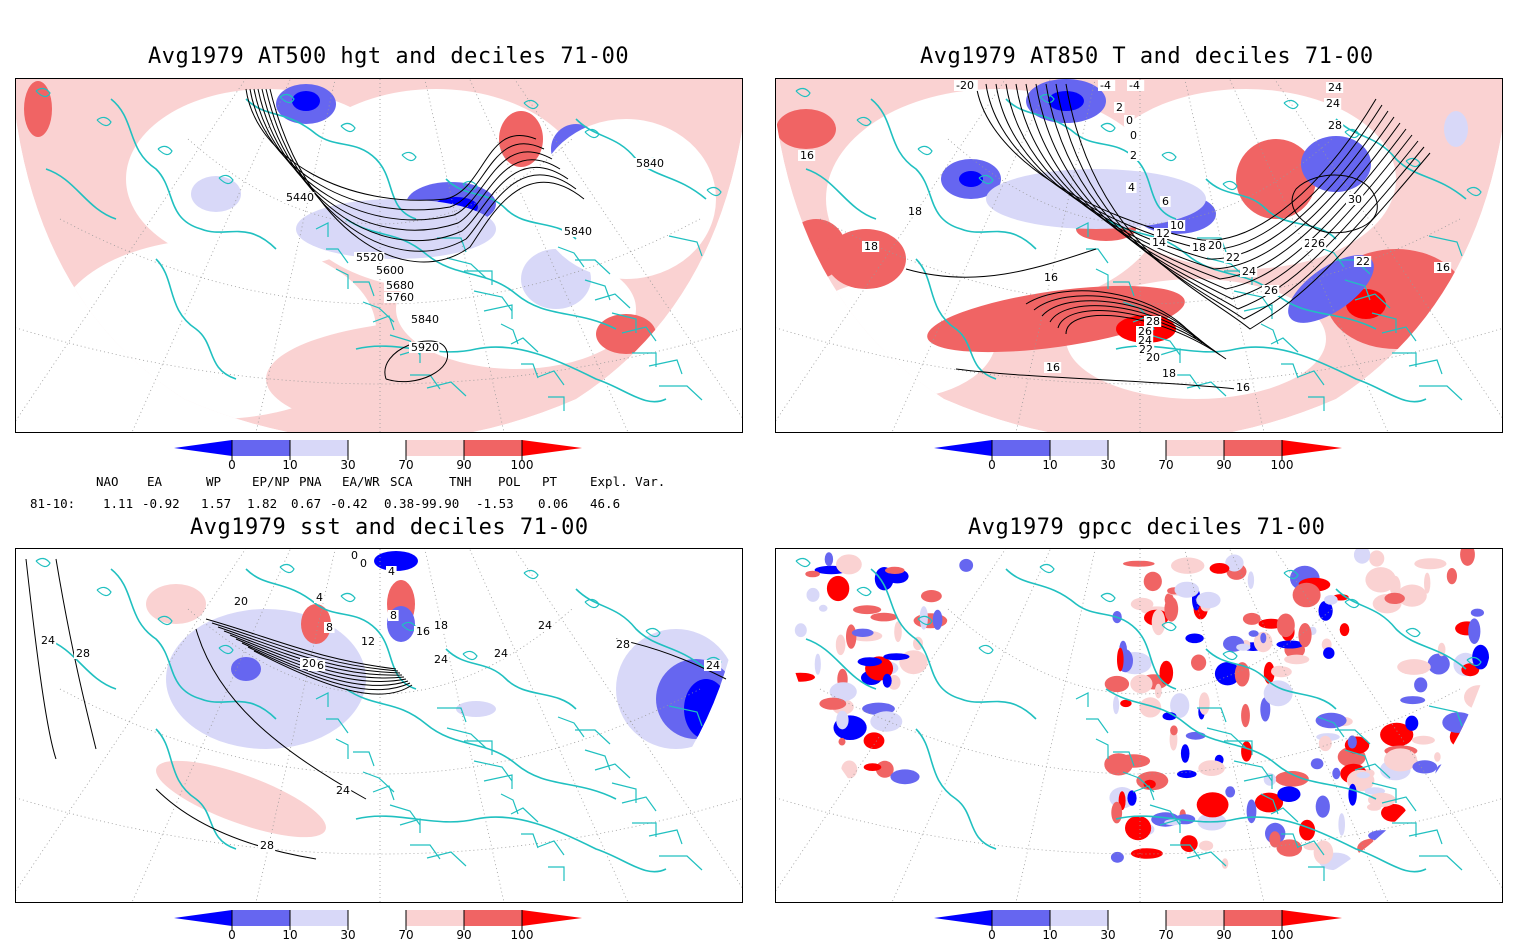  What do you see at coordinates (1107, 934) in the screenshot?
I see `colorbar-tick-label: 30` at bounding box center [1107, 934].